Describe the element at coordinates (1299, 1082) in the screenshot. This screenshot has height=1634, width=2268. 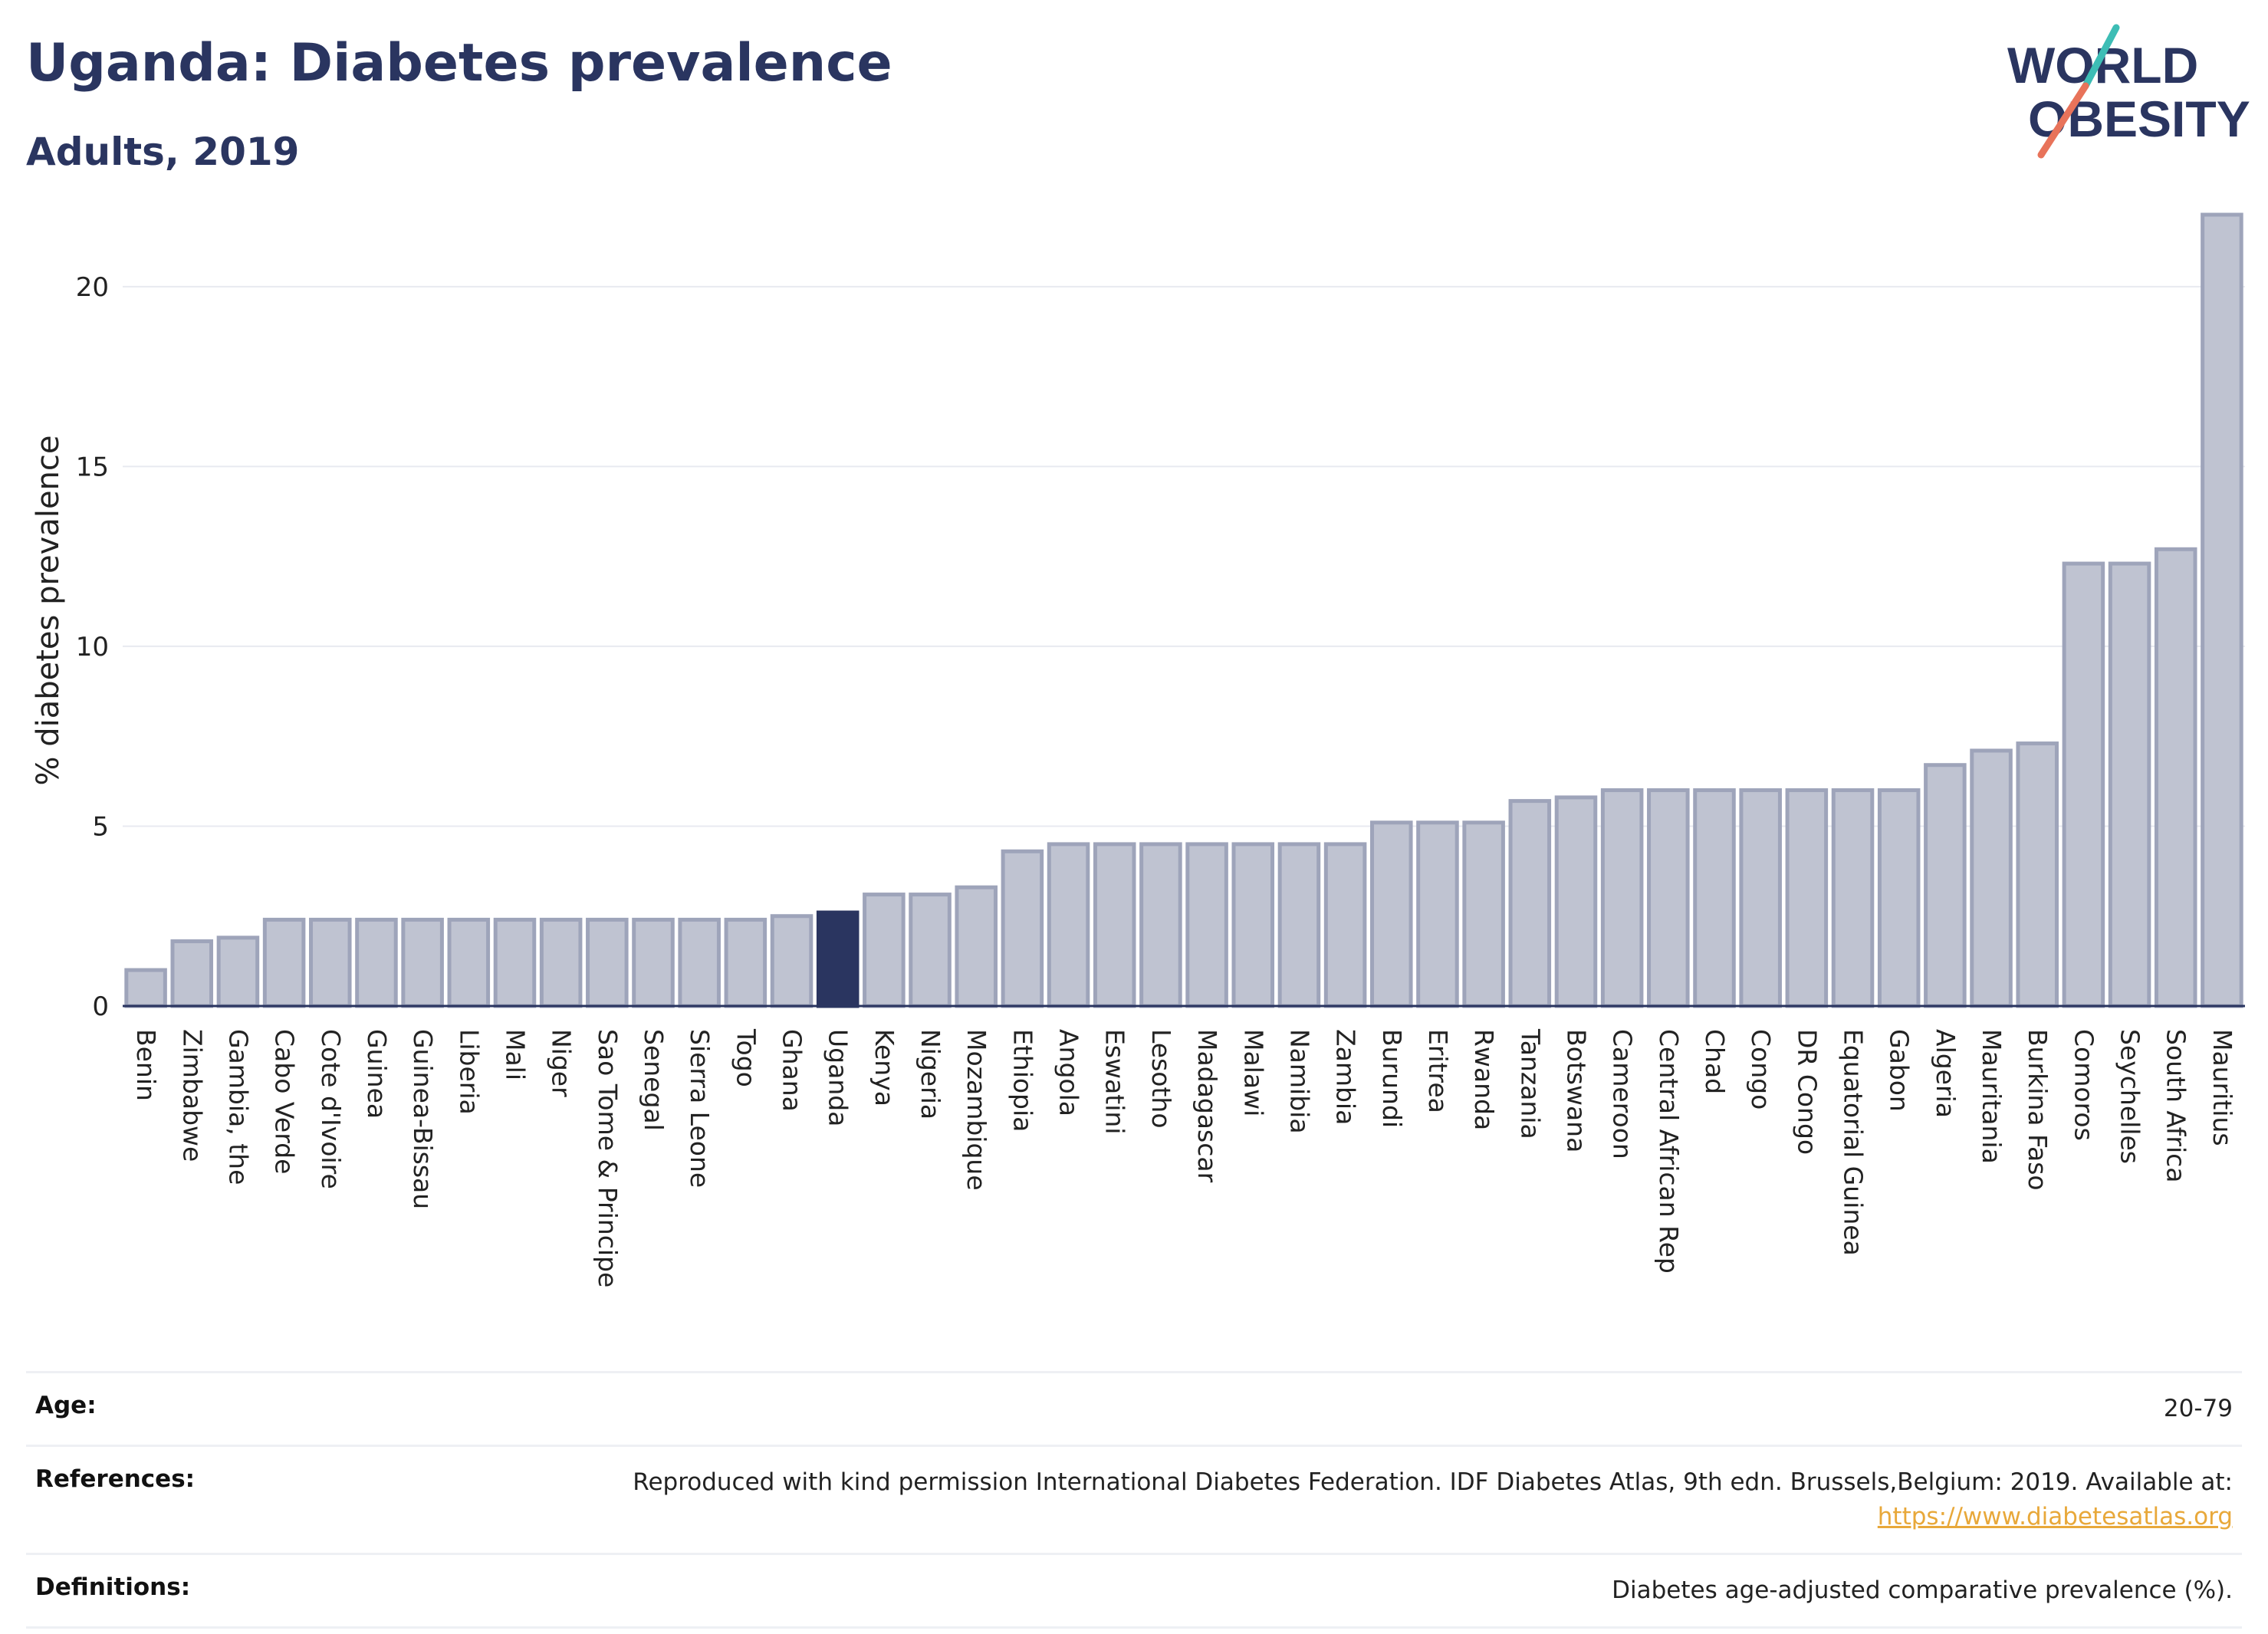
I see `x-tick-namibia: Namibia` at that location.